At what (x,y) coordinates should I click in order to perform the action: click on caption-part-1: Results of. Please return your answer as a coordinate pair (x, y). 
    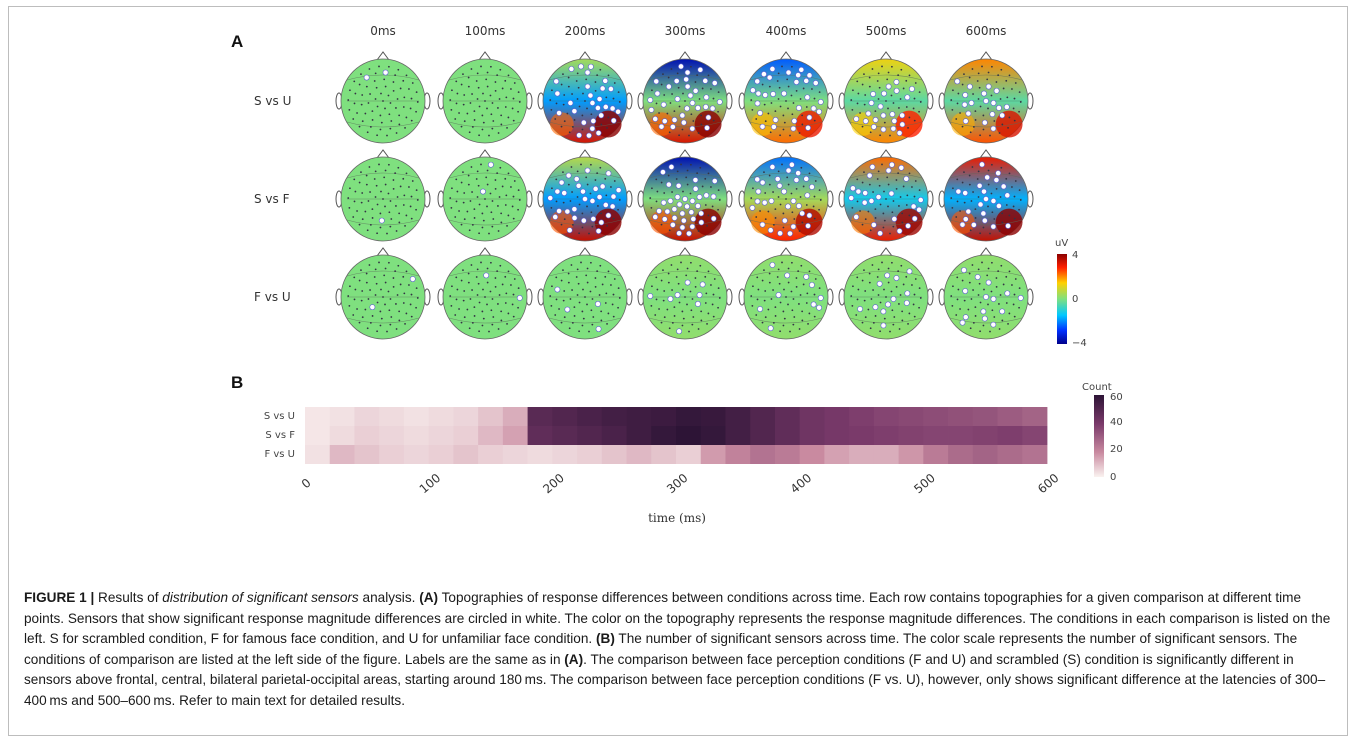
    Looking at the image, I should click on (128, 597).